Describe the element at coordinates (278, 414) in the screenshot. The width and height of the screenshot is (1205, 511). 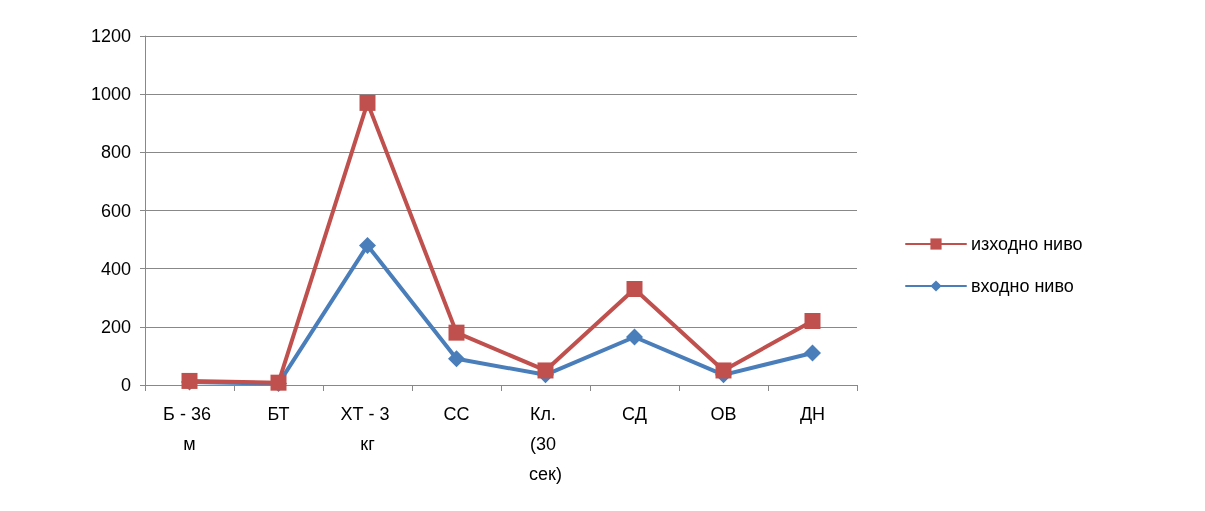
I see `x-tick-label: БТ` at that location.